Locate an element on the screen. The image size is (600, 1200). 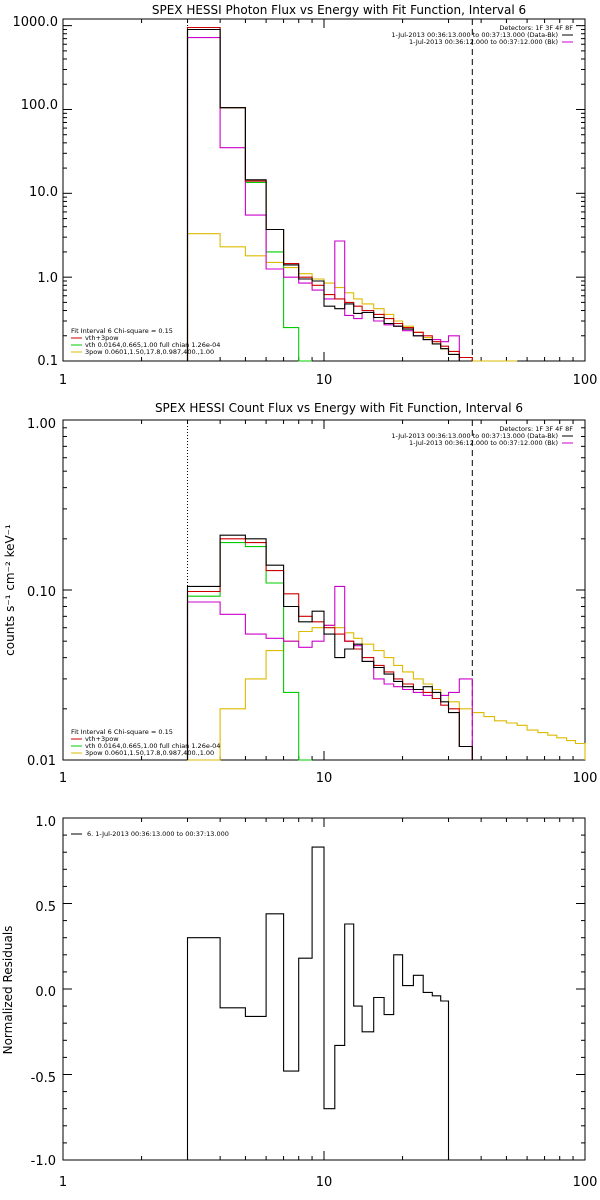
residuals-y-tick-0: 0.0 is located at coordinates (45, 992).